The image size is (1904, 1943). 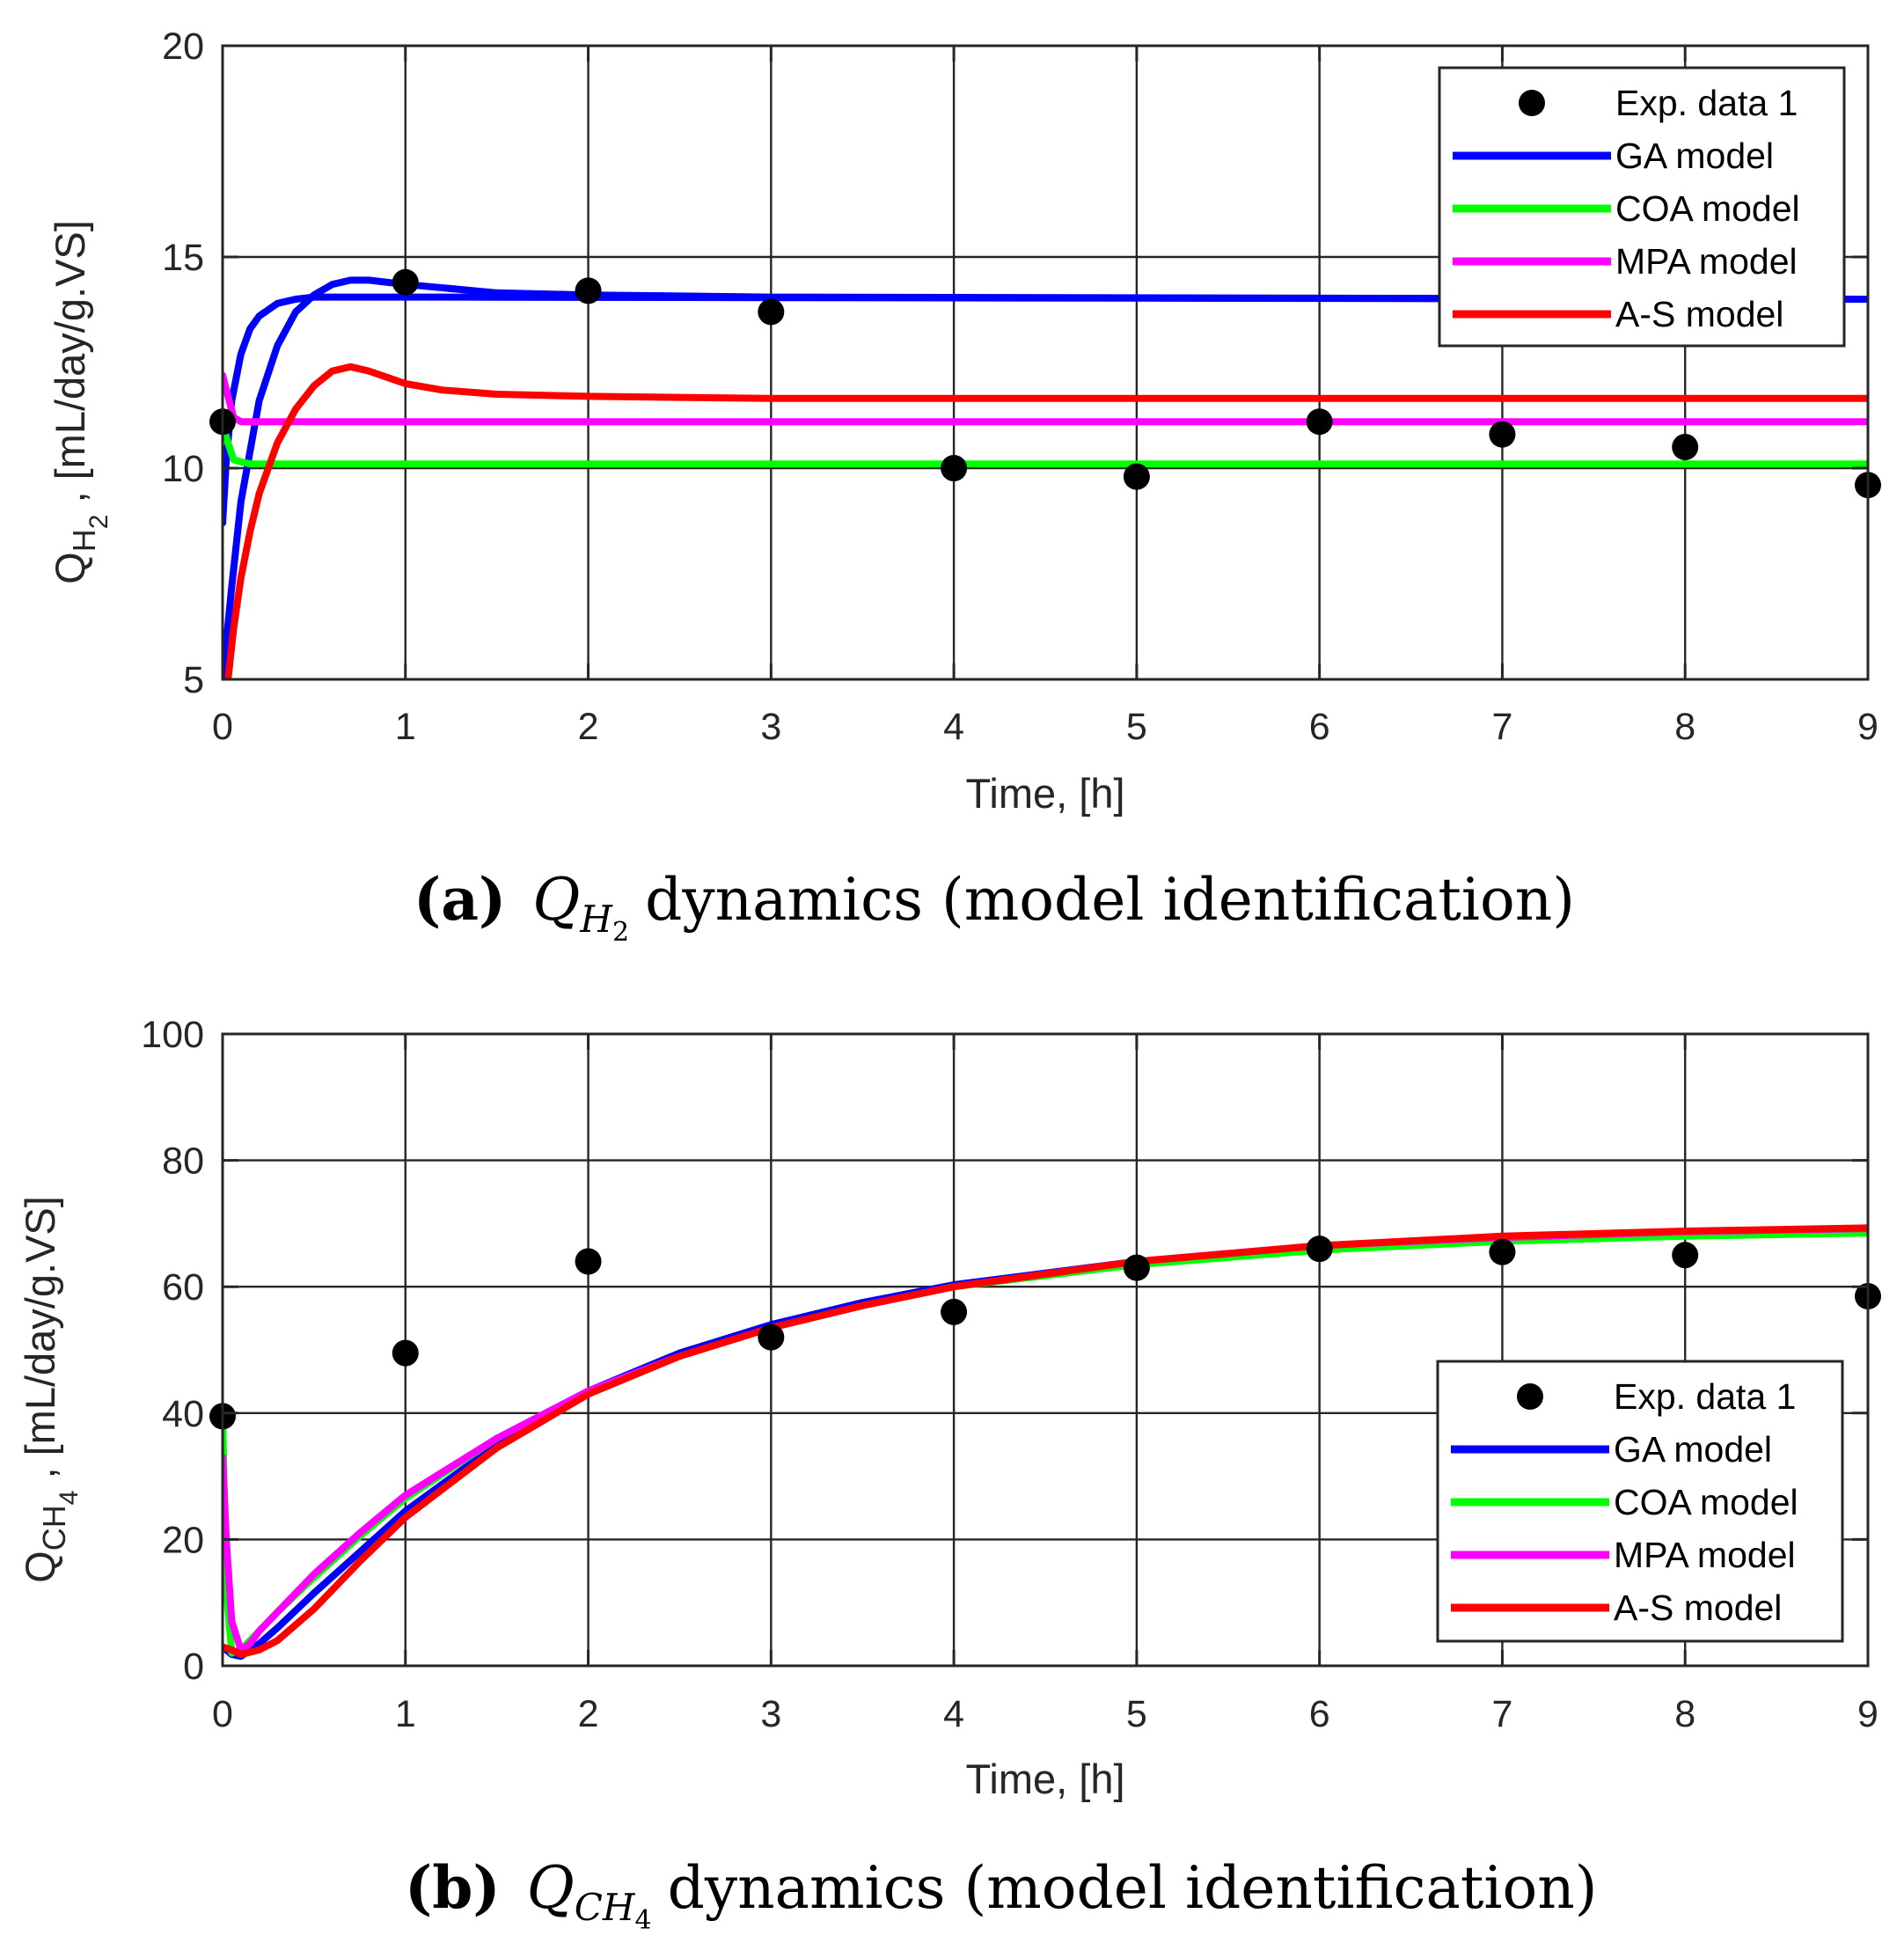 I want to click on caption-subsubscript: 4, so click(x=642, y=1920).